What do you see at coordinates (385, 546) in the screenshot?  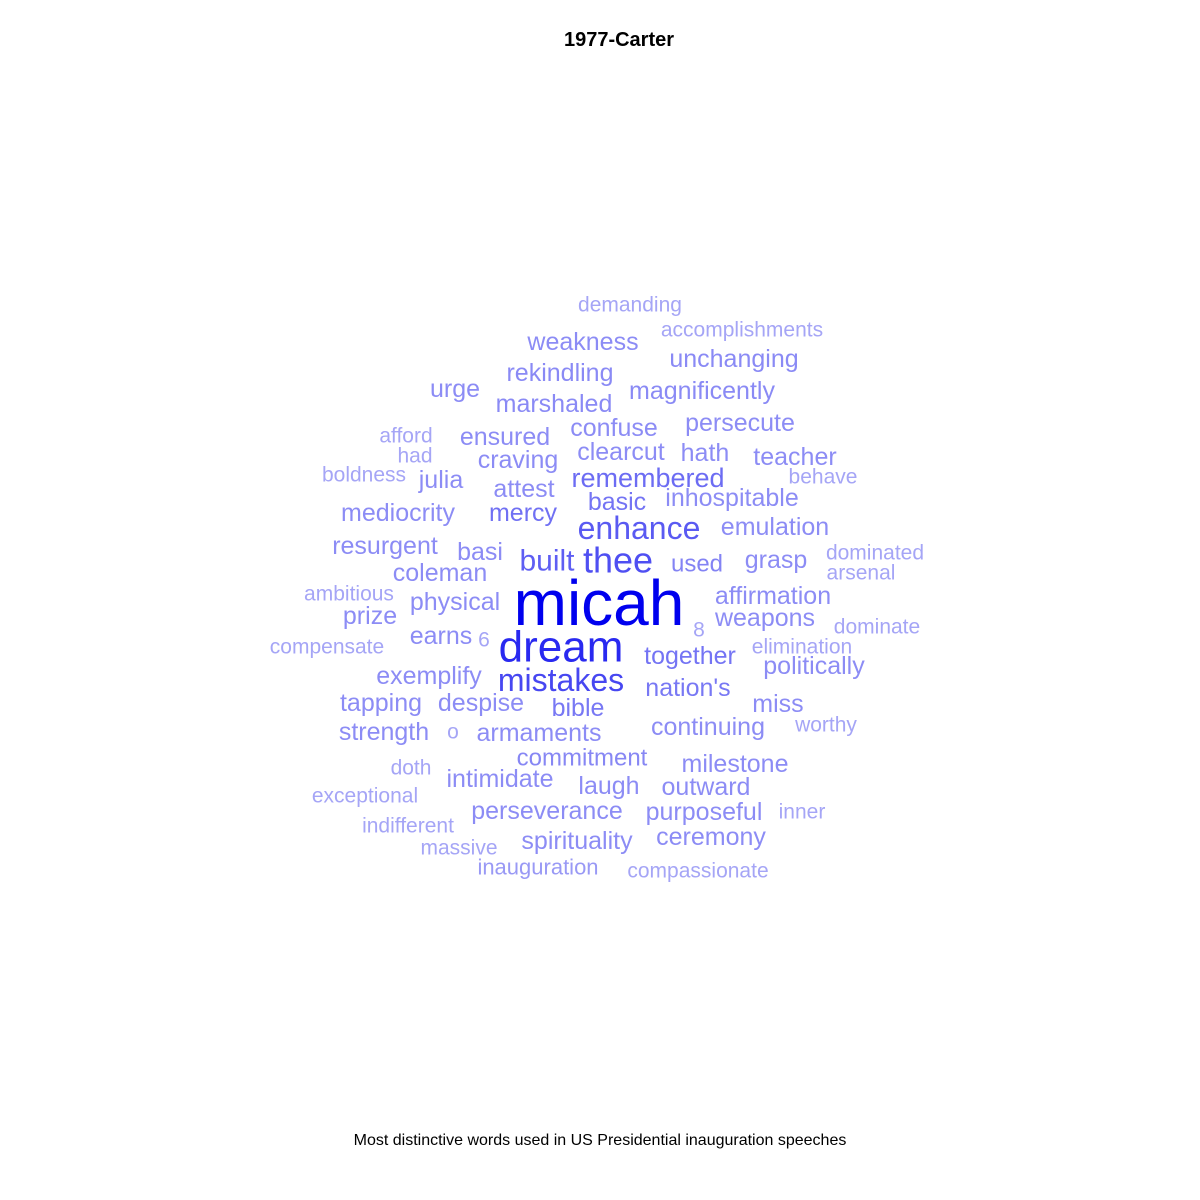 I see `word-resurgent: resurgent` at bounding box center [385, 546].